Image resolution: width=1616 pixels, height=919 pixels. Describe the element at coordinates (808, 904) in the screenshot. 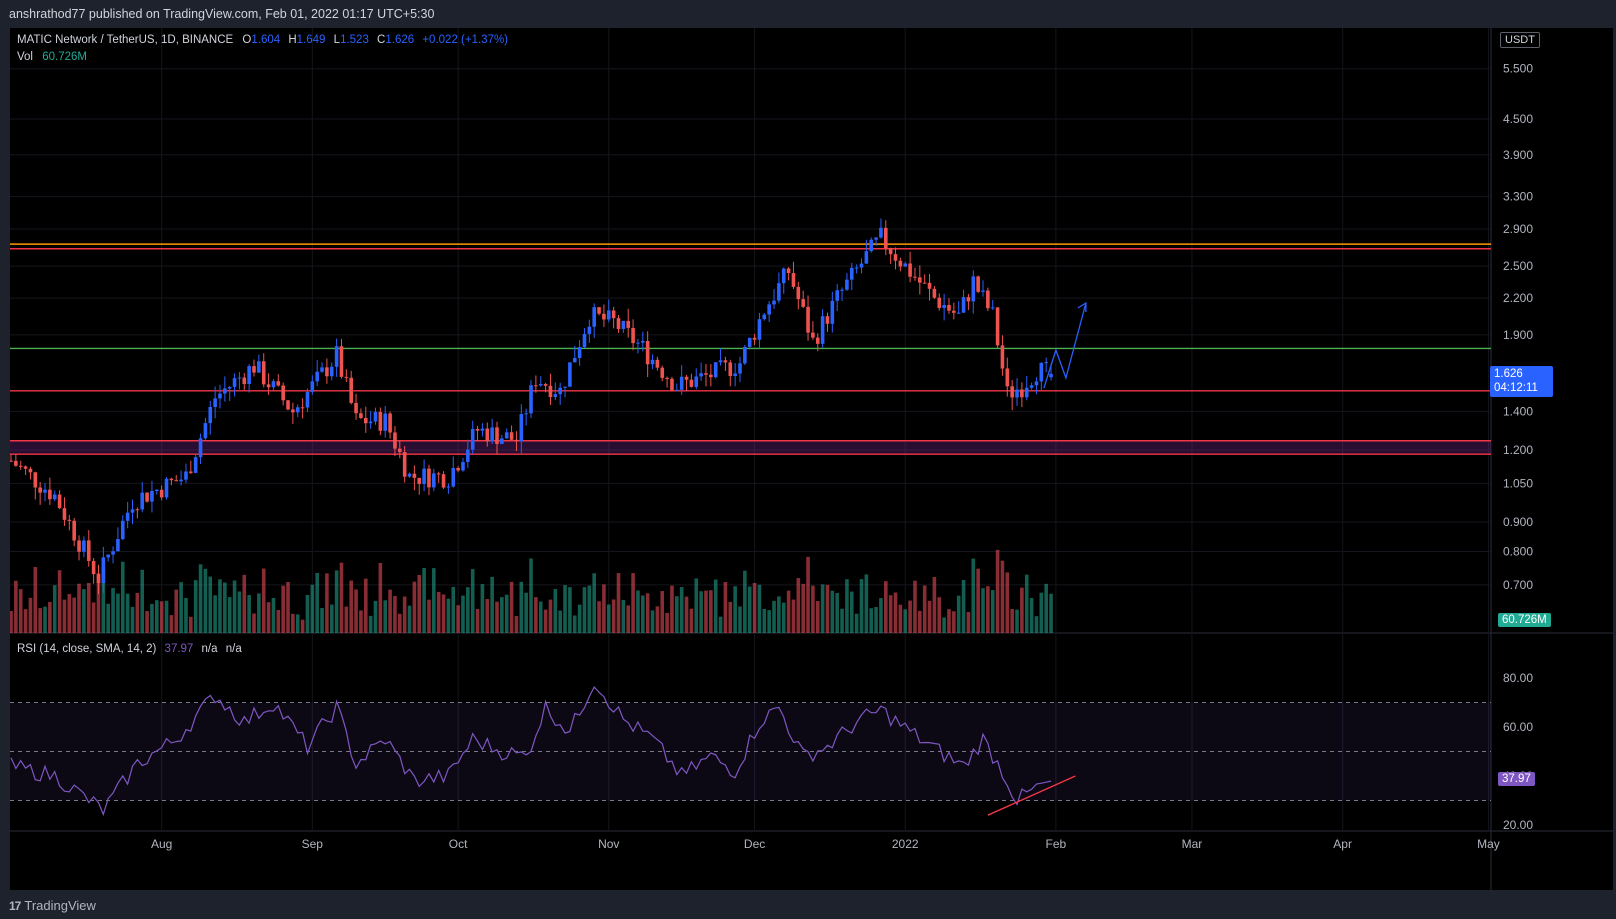

I see `footer` at that location.